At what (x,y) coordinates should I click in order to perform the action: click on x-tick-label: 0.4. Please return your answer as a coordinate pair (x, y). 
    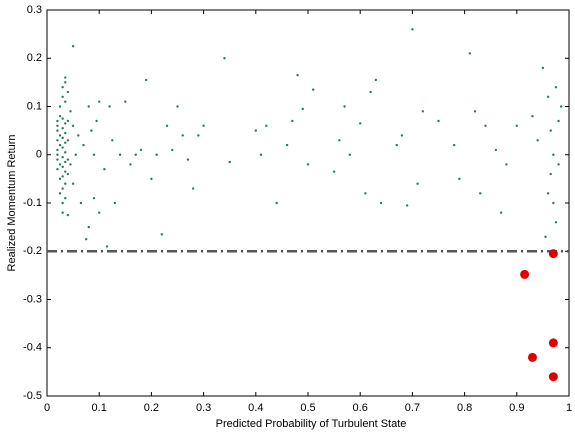
    Looking at the image, I should click on (255, 408).